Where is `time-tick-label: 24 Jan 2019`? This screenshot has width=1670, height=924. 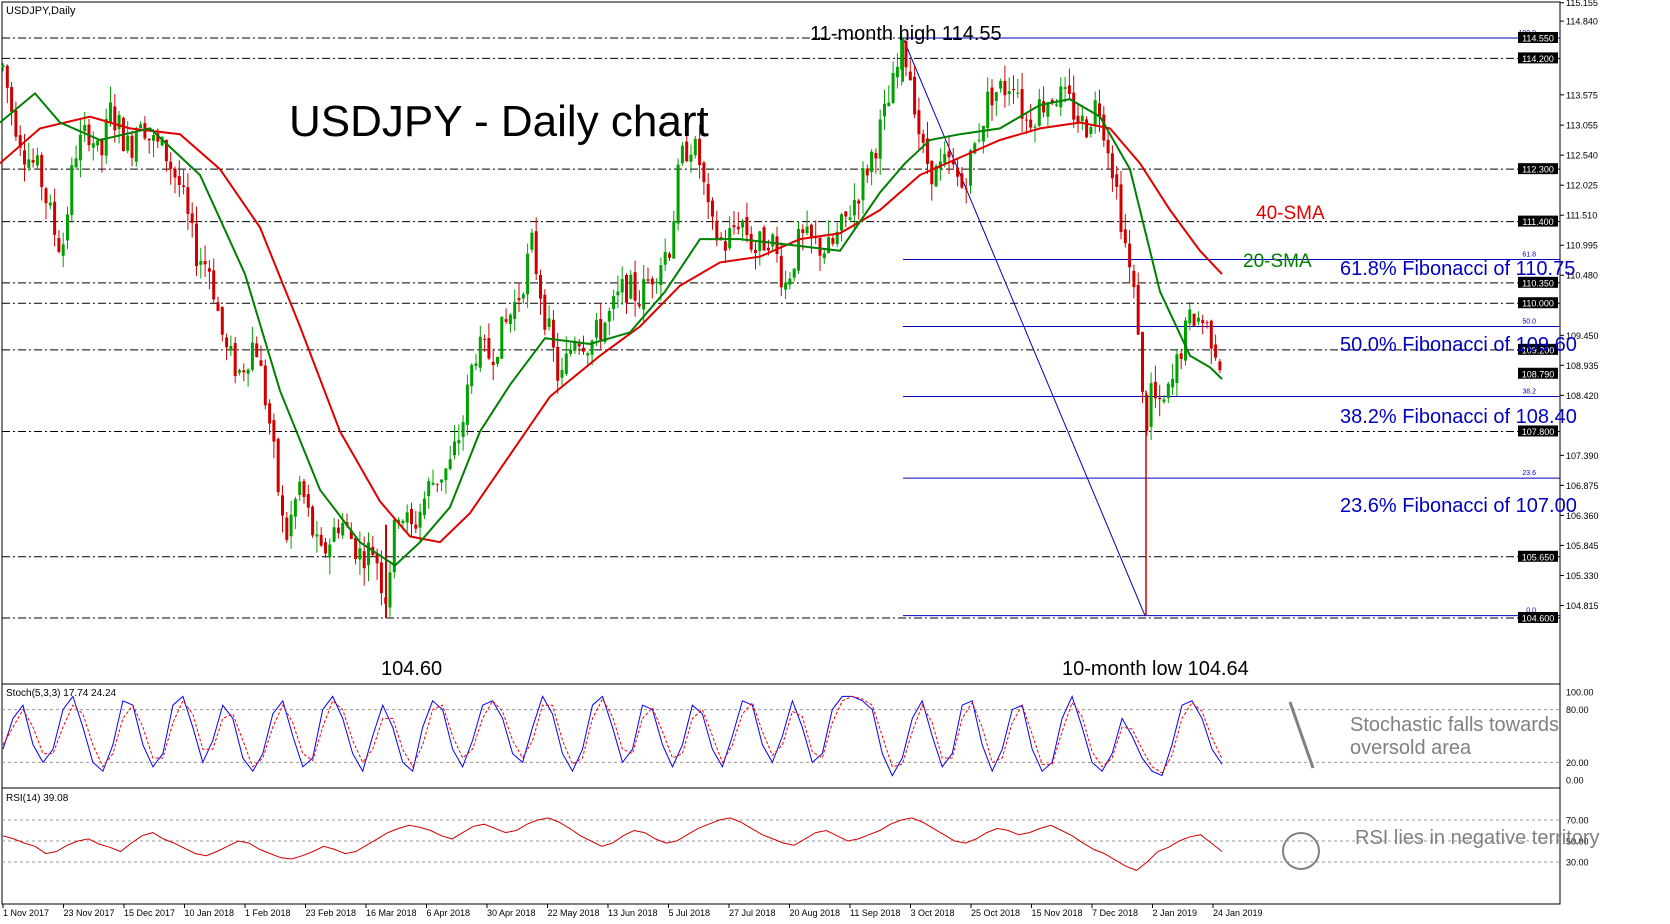 time-tick-label: 24 Jan 2019 is located at coordinates (1238, 913).